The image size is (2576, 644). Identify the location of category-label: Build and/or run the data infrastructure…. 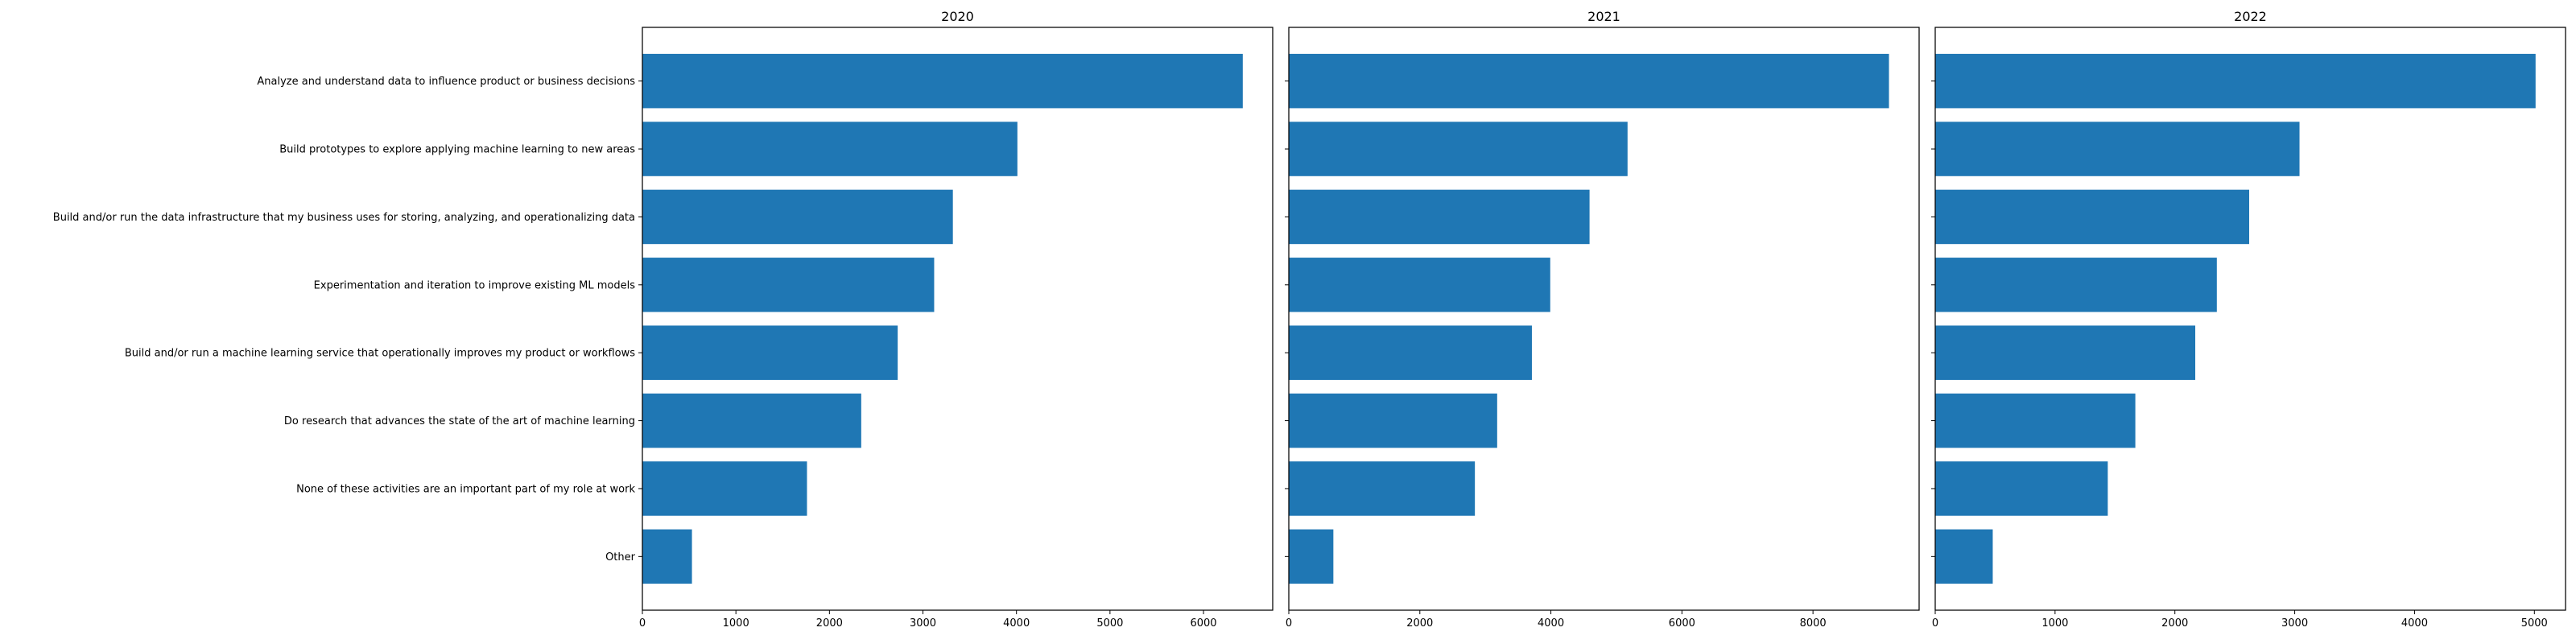
(344, 218).